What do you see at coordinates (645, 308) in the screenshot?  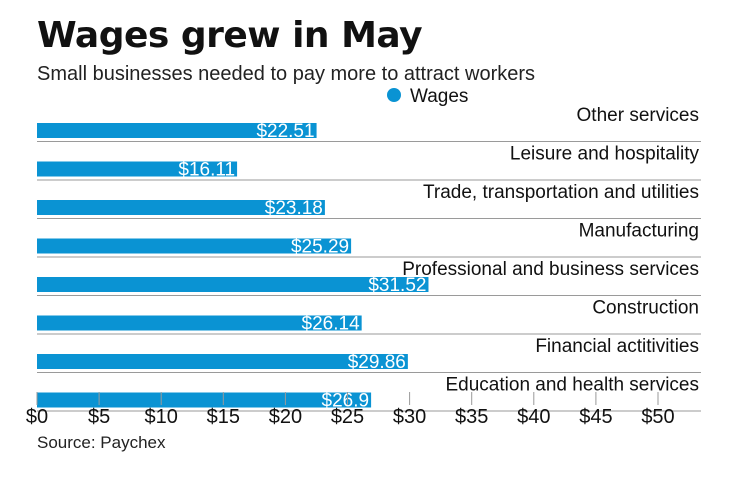 I see `category-label: Construction` at bounding box center [645, 308].